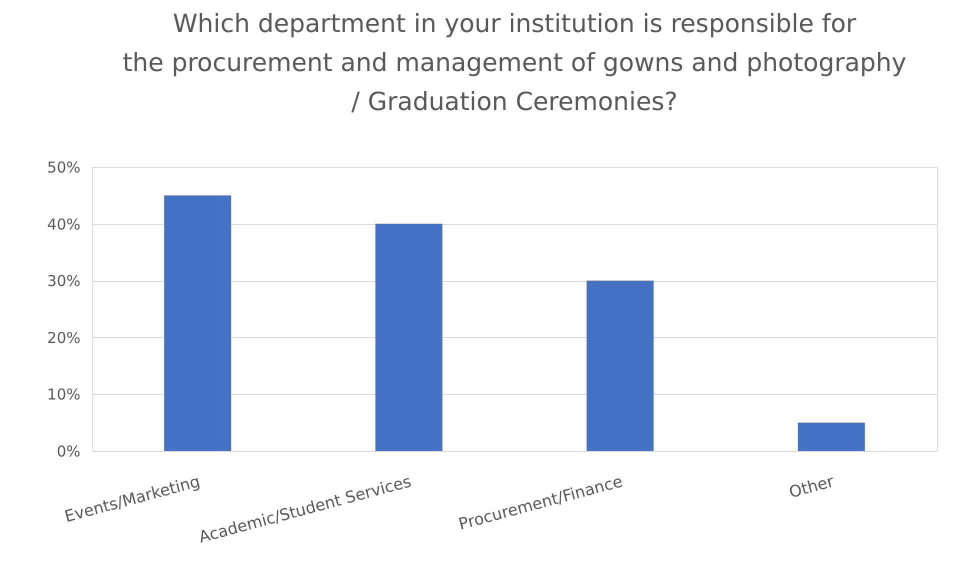  I want to click on y-tick-label: 0%, so click(68, 451).